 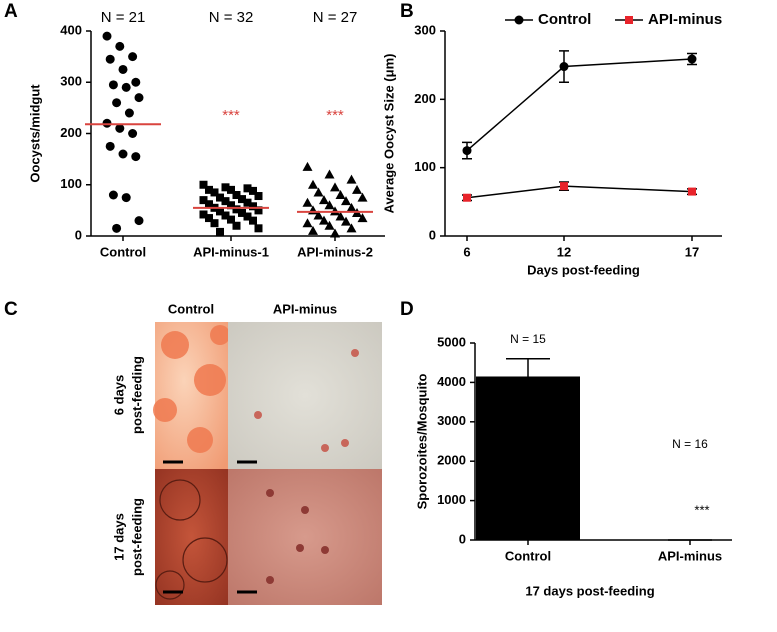 What do you see at coordinates (690, 555) in the screenshot?
I see `x-tick-label: API-minus` at bounding box center [690, 555].